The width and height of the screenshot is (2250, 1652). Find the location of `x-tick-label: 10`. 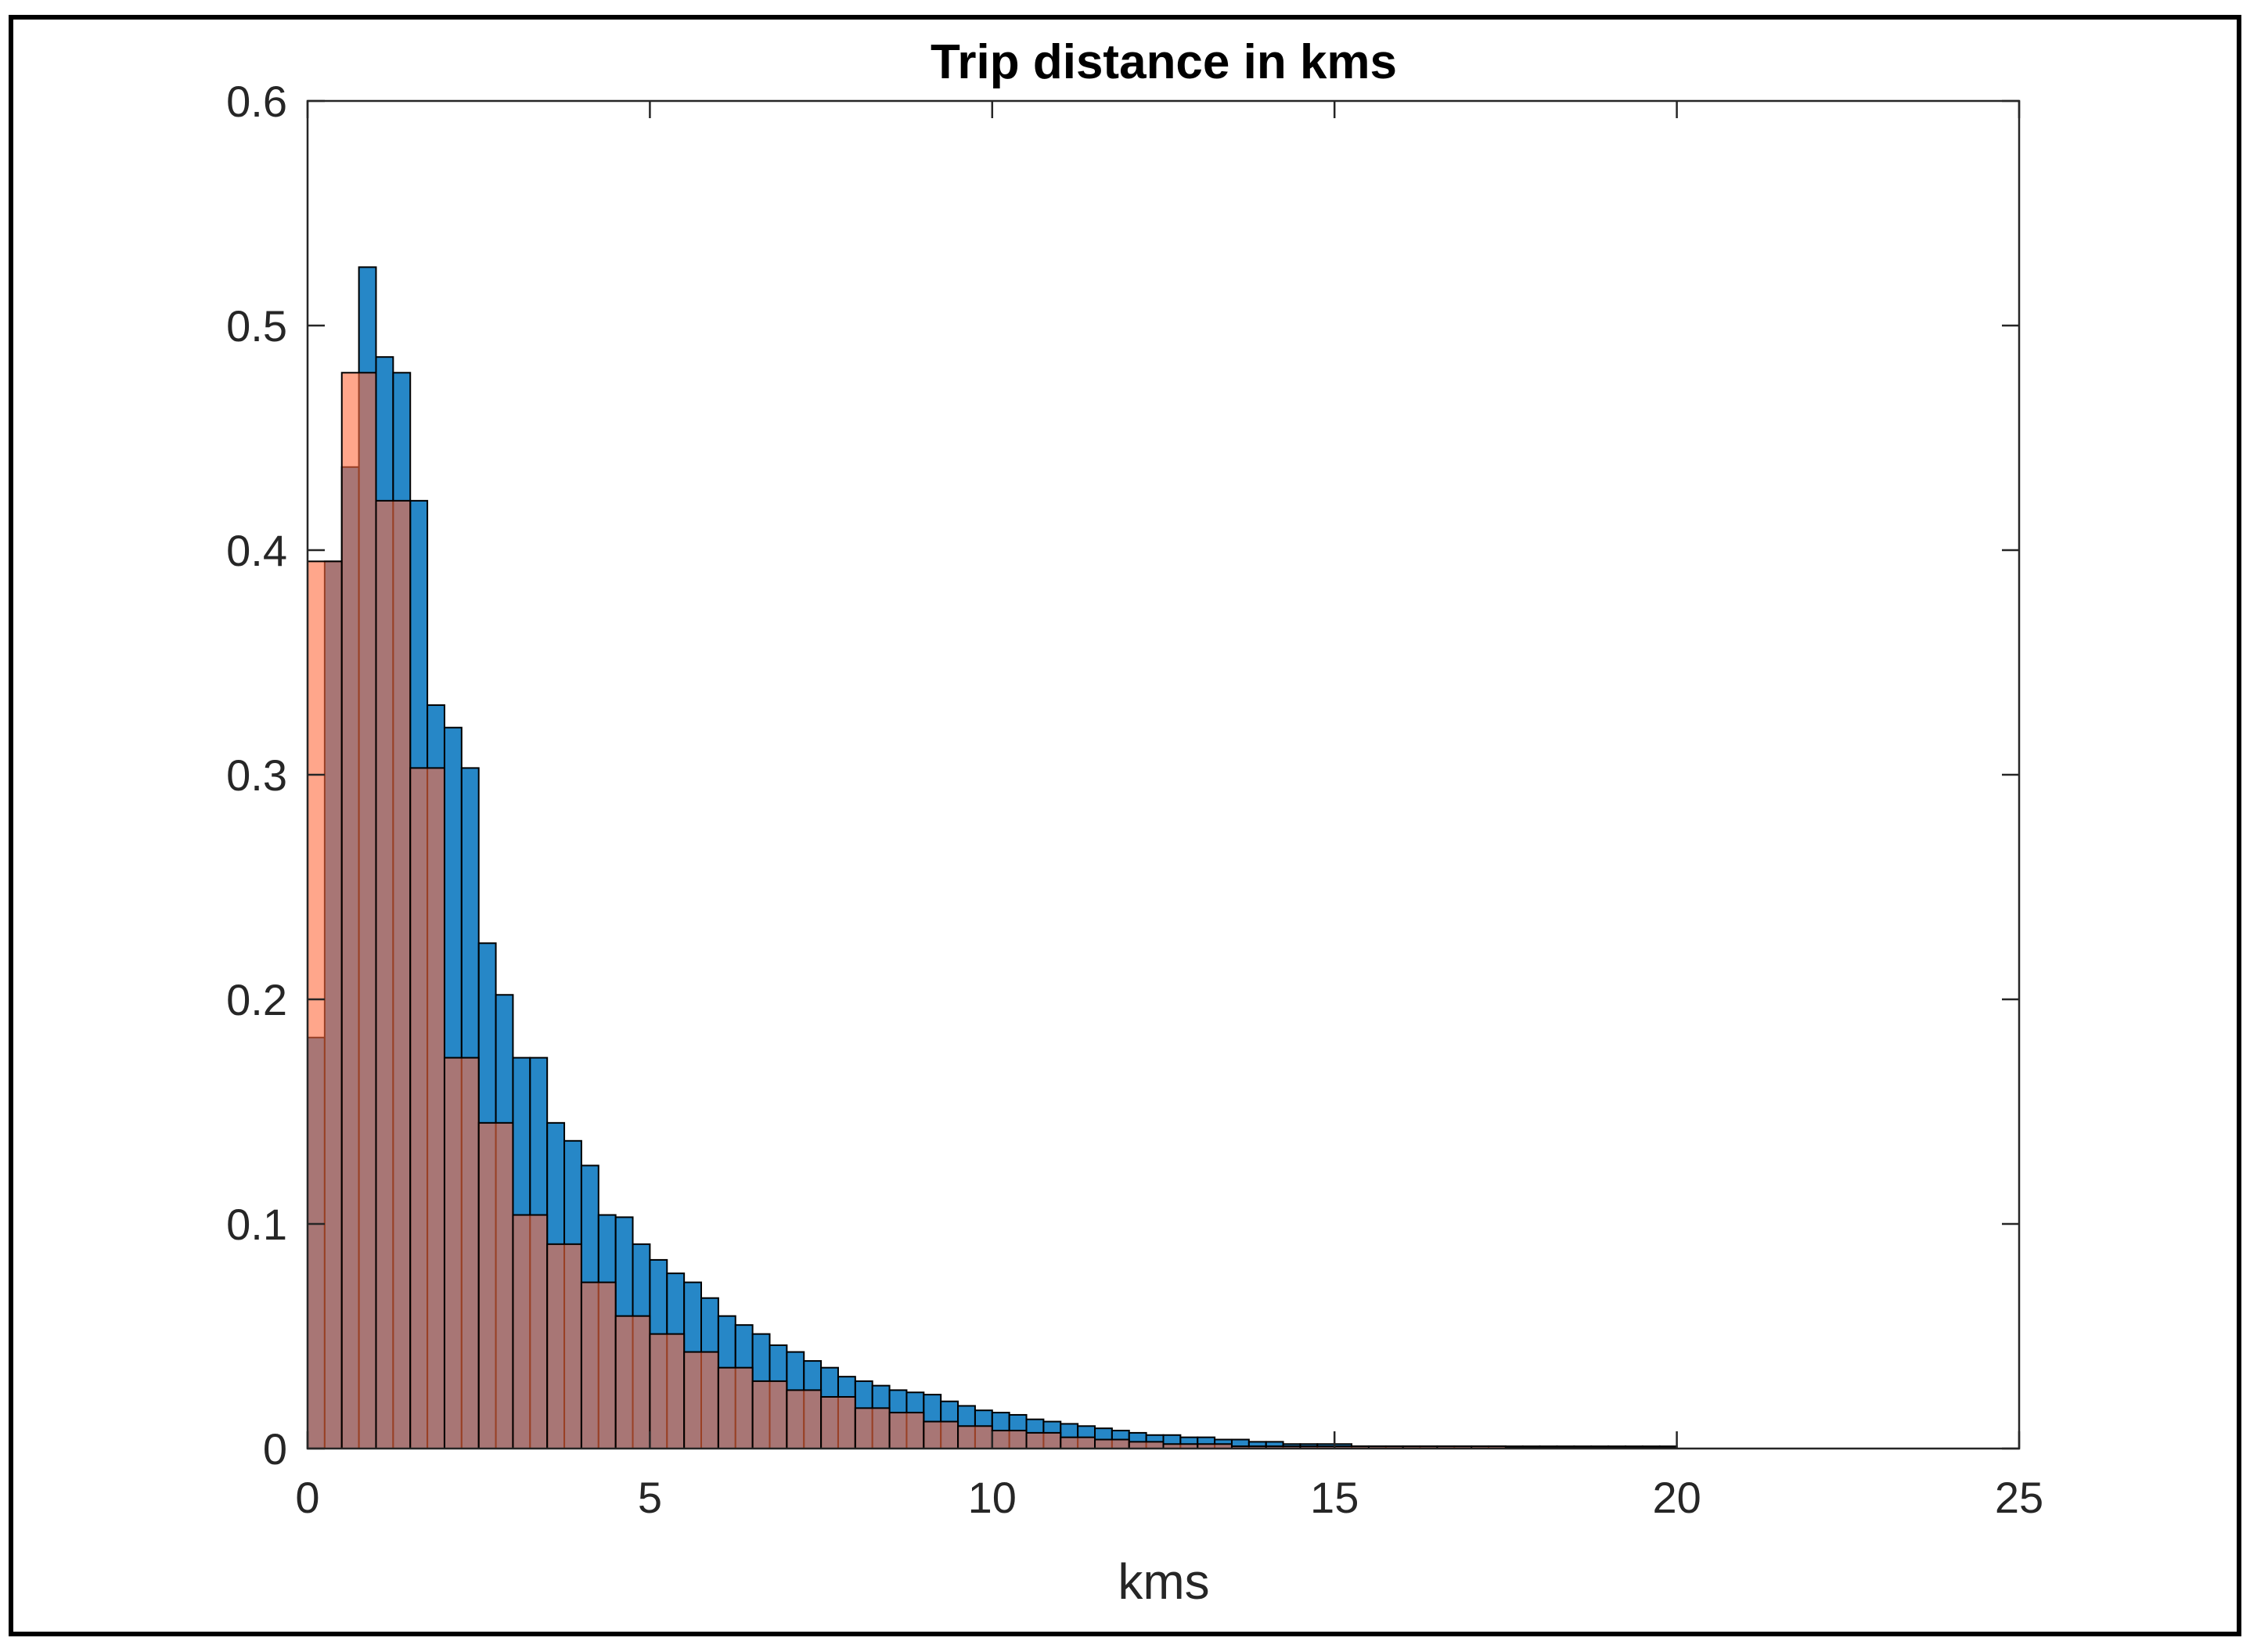

x-tick-label: 10 is located at coordinates (992, 1497).